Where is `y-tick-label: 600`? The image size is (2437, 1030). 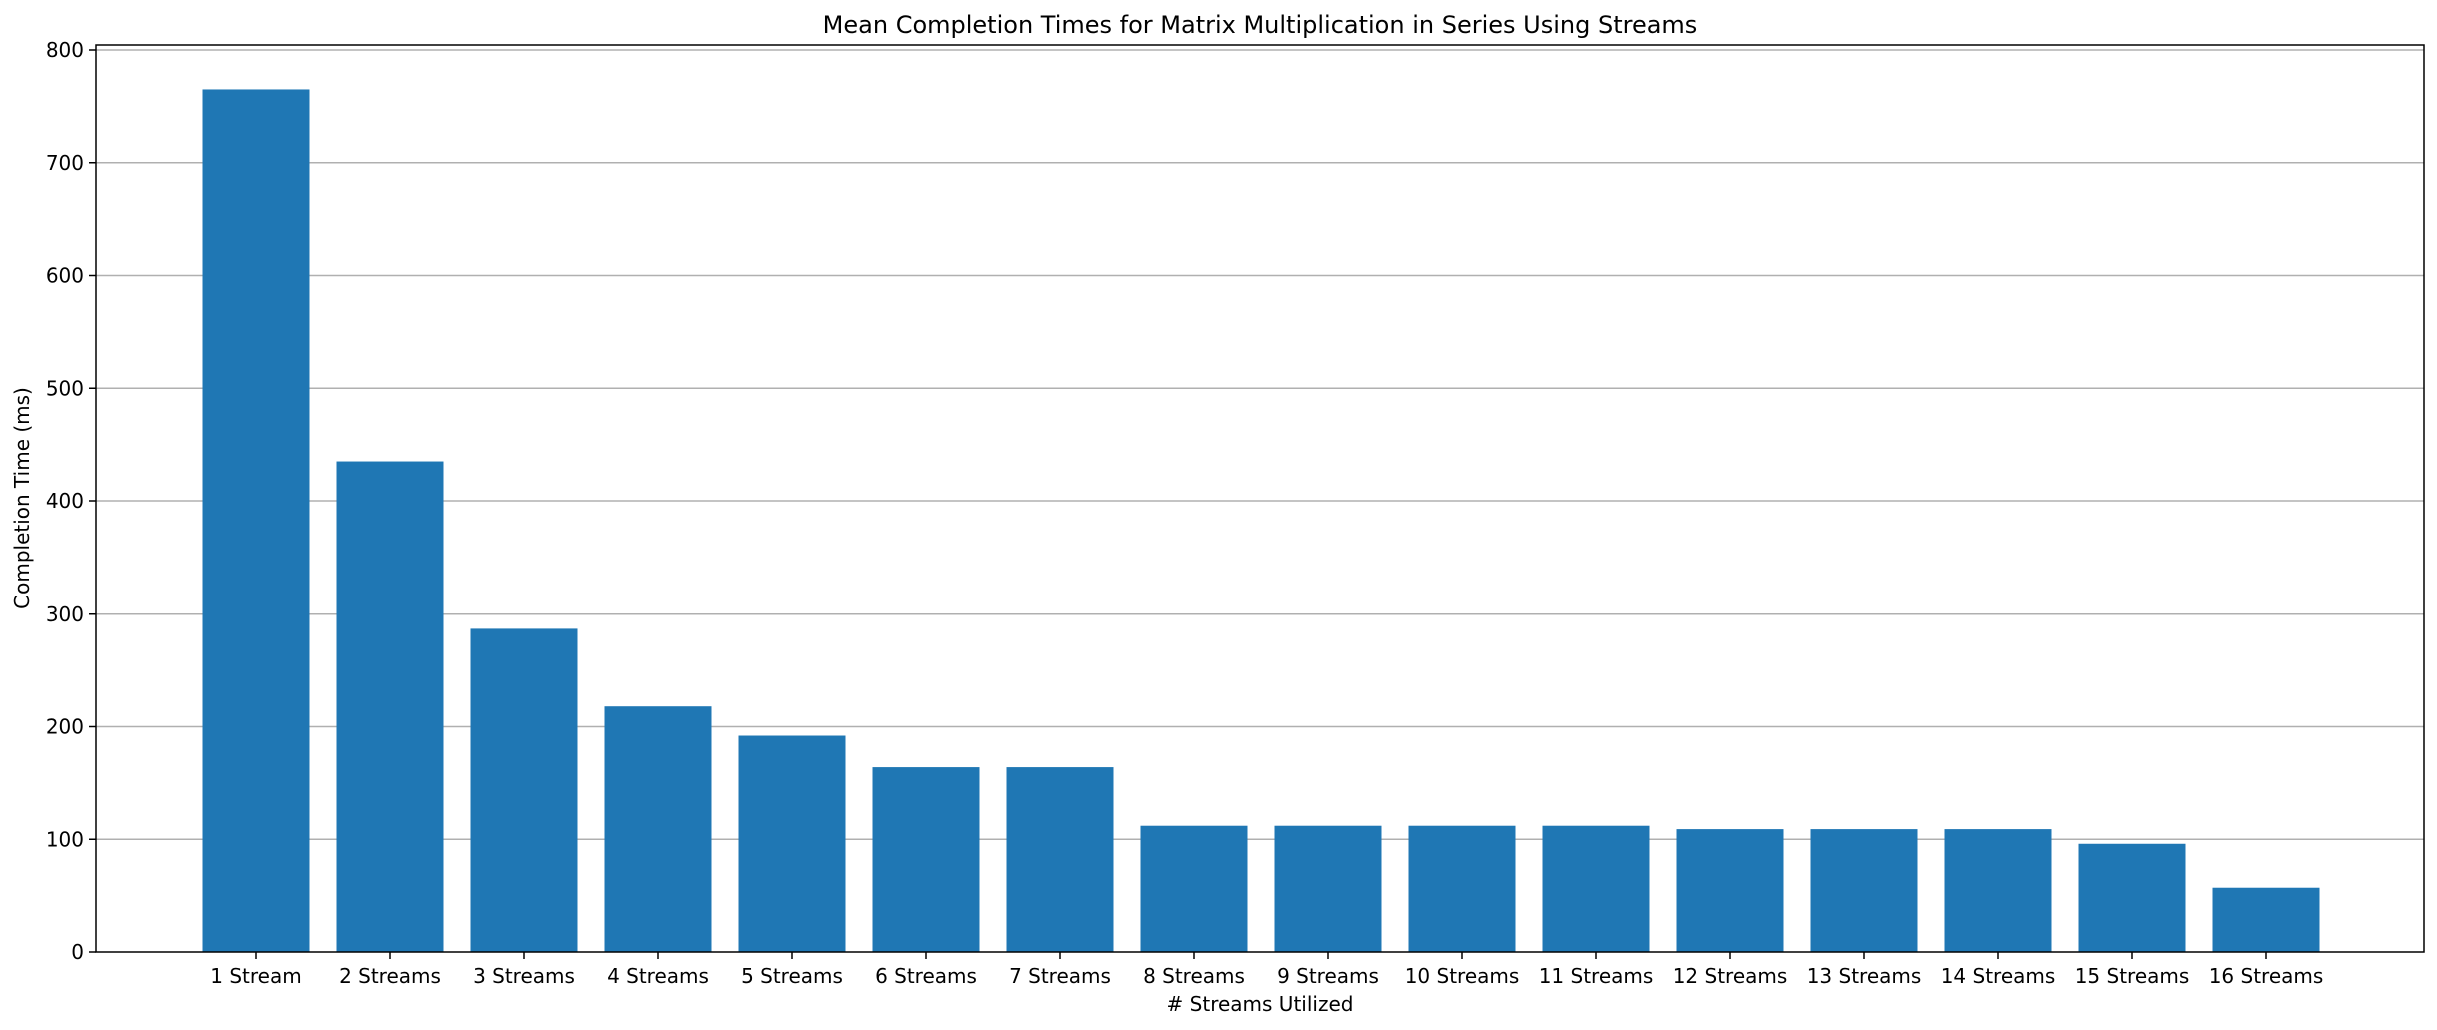
y-tick-label: 600 is located at coordinates (65, 276).